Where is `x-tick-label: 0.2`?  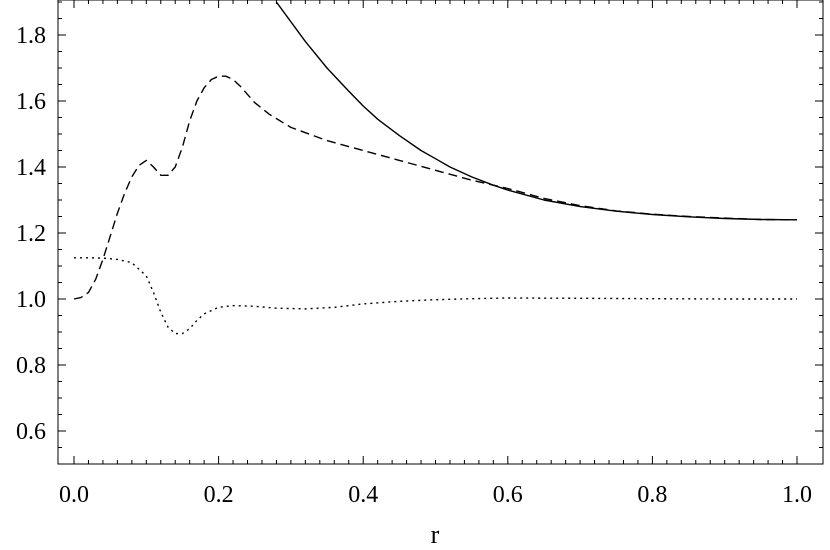
x-tick-label: 0.2 is located at coordinates (219, 495).